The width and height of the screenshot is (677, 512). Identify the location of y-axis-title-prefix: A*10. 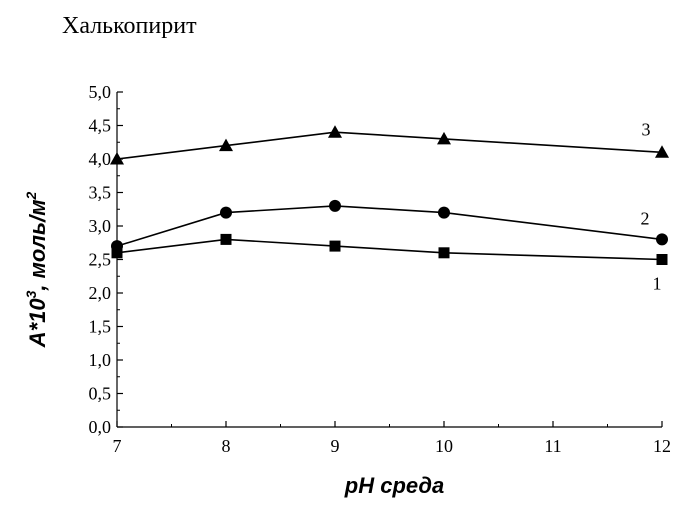
(37, 323).